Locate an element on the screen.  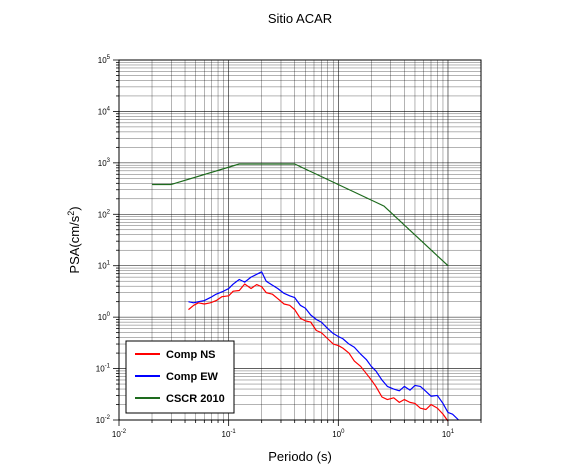
series-line-comp-ew is located at coordinates (324, 346).